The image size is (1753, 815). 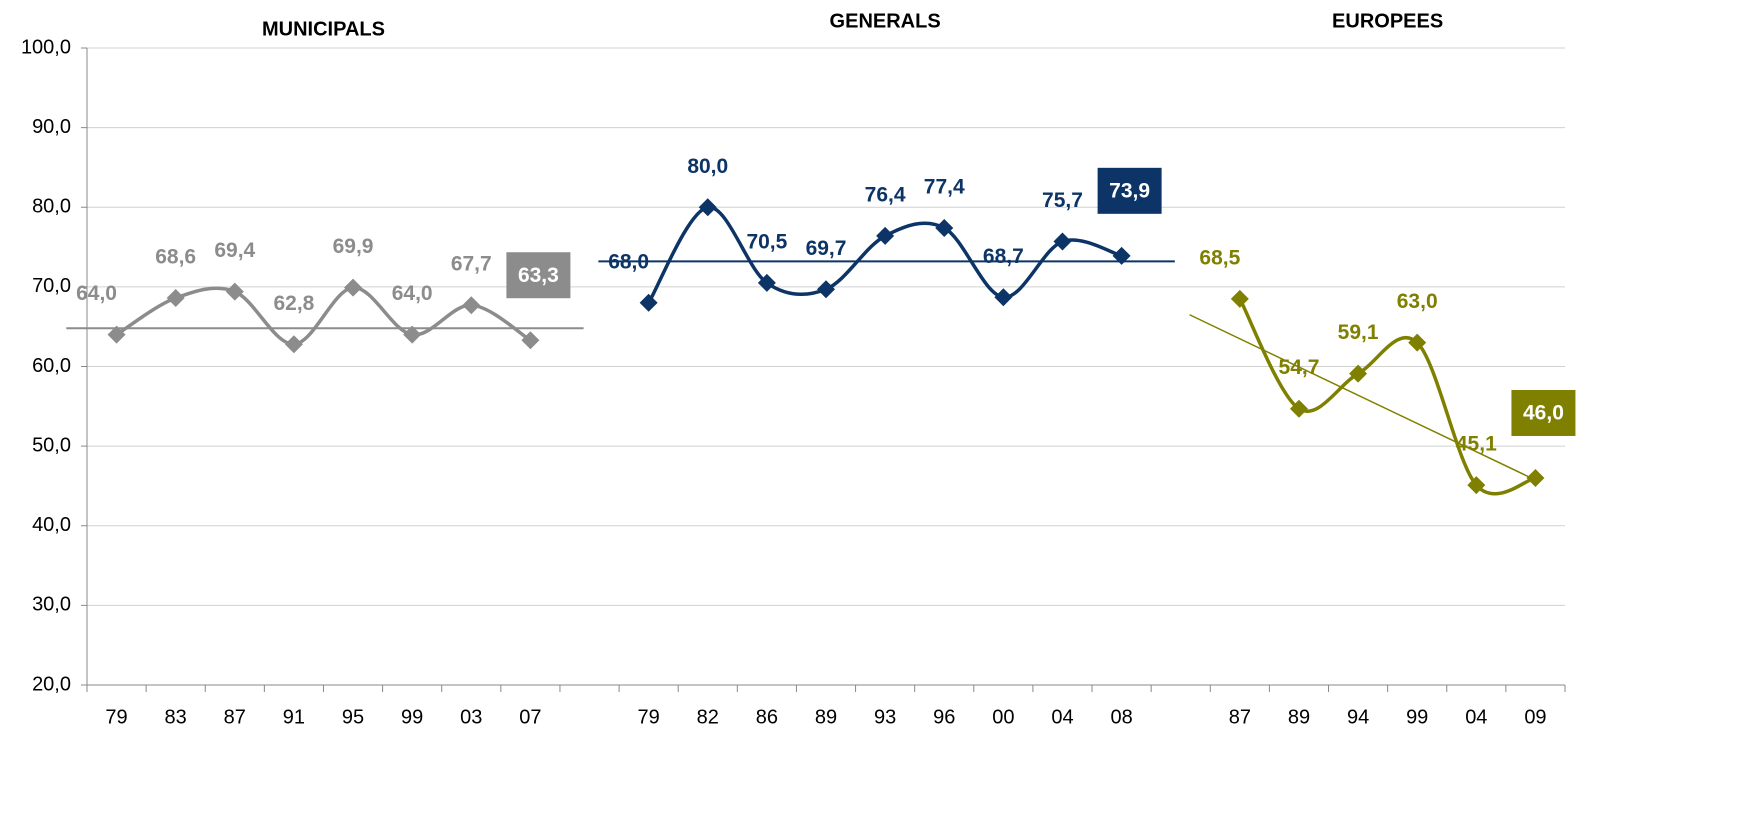 What do you see at coordinates (1387, 21) in the screenshot?
I see `group-title: EUROPEES` at bounding box center [1387, 21].